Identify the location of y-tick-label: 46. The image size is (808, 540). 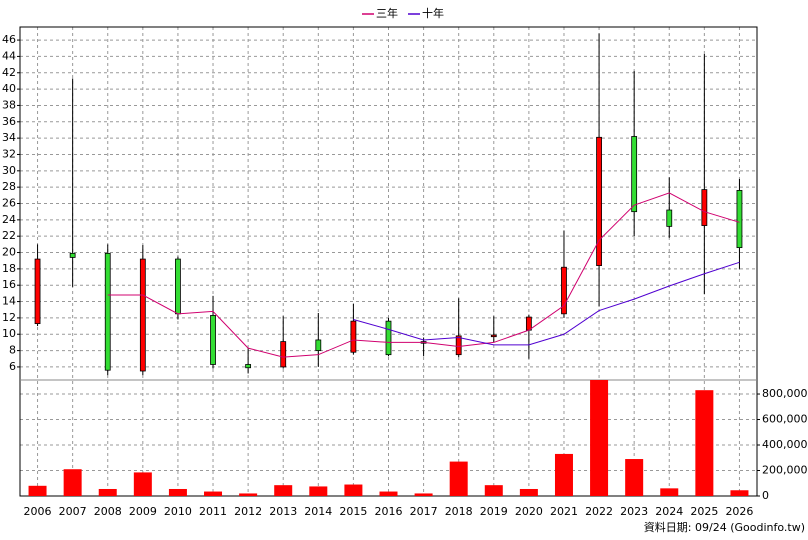
(9, 39).